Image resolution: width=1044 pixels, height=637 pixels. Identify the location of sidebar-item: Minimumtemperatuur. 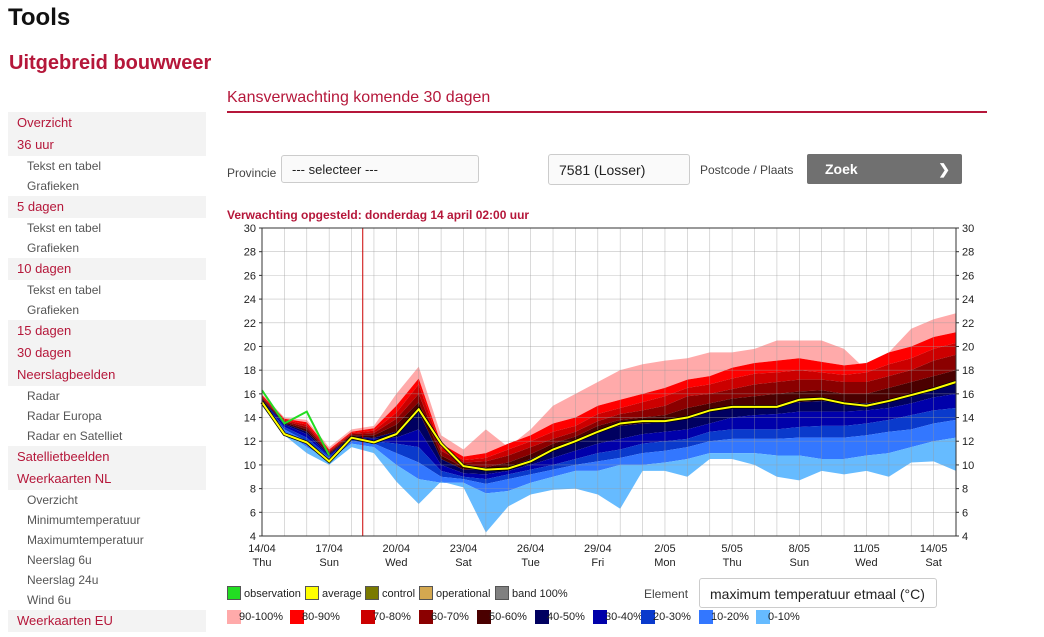
(84, 520).